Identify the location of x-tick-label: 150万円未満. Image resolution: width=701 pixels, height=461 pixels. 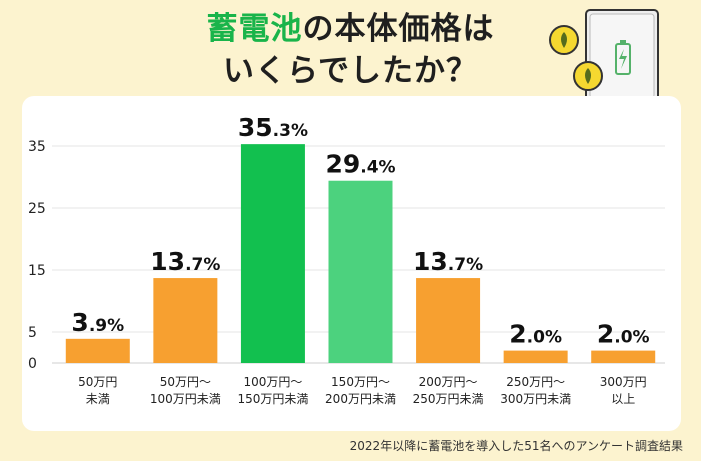
(272, 399).